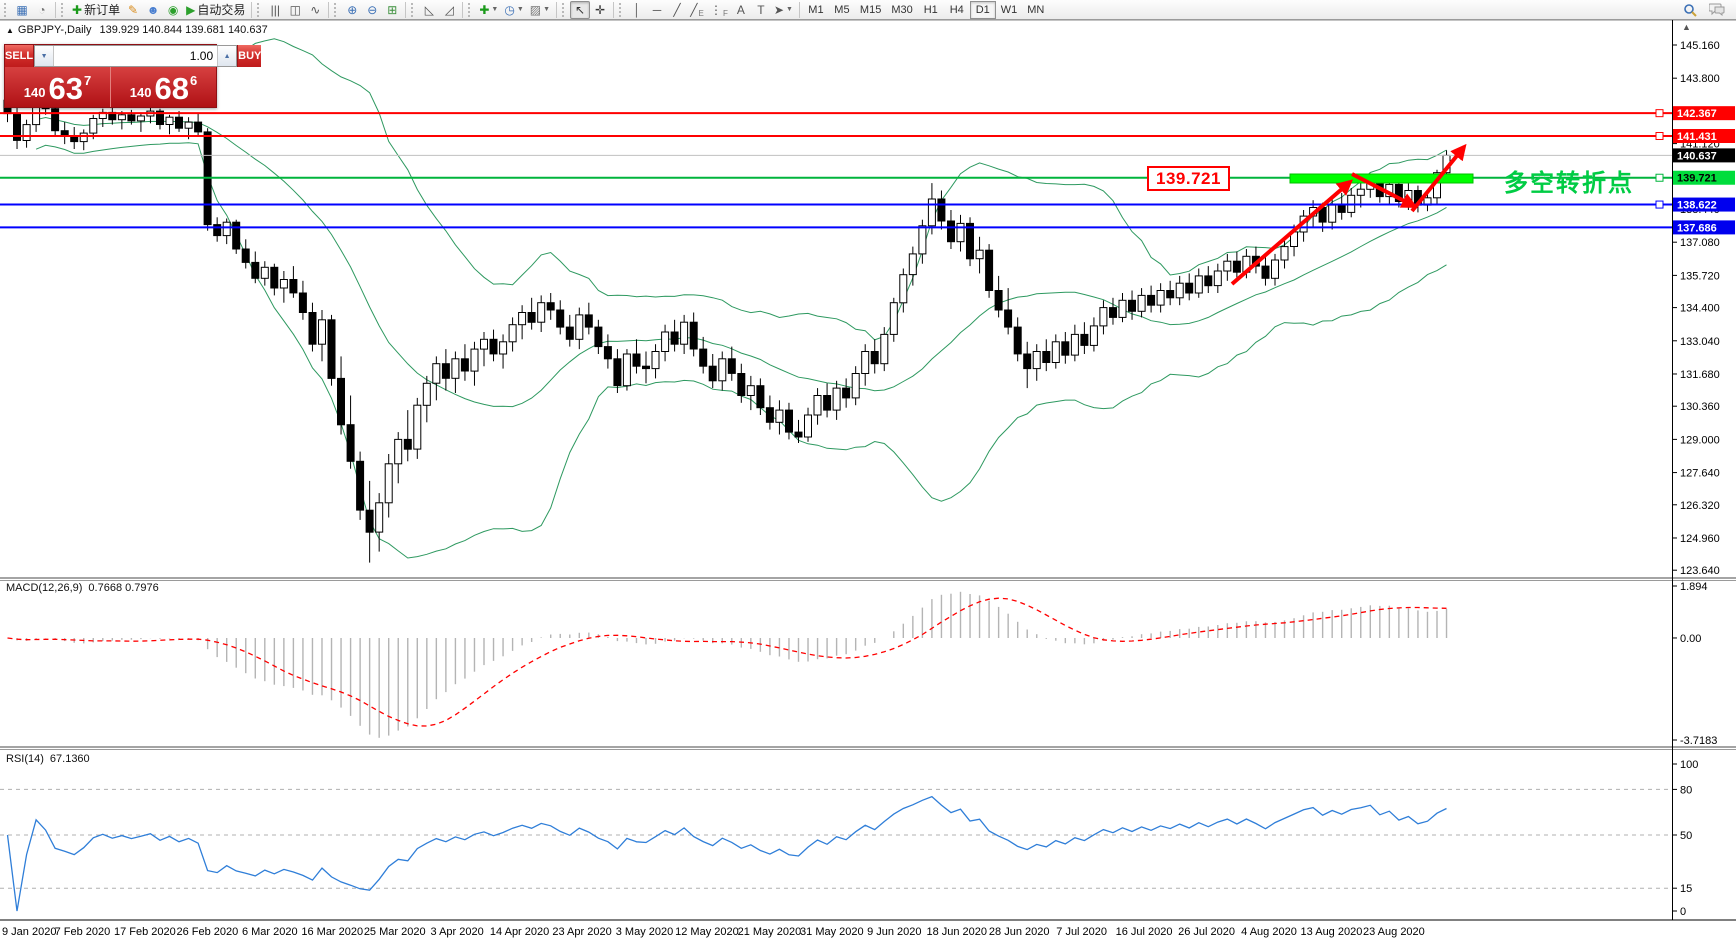 This screenshot has height=942, width=1736. Describe the element at coordinates (1690, 10) in the screenshot. I see `search-icon` at that location.